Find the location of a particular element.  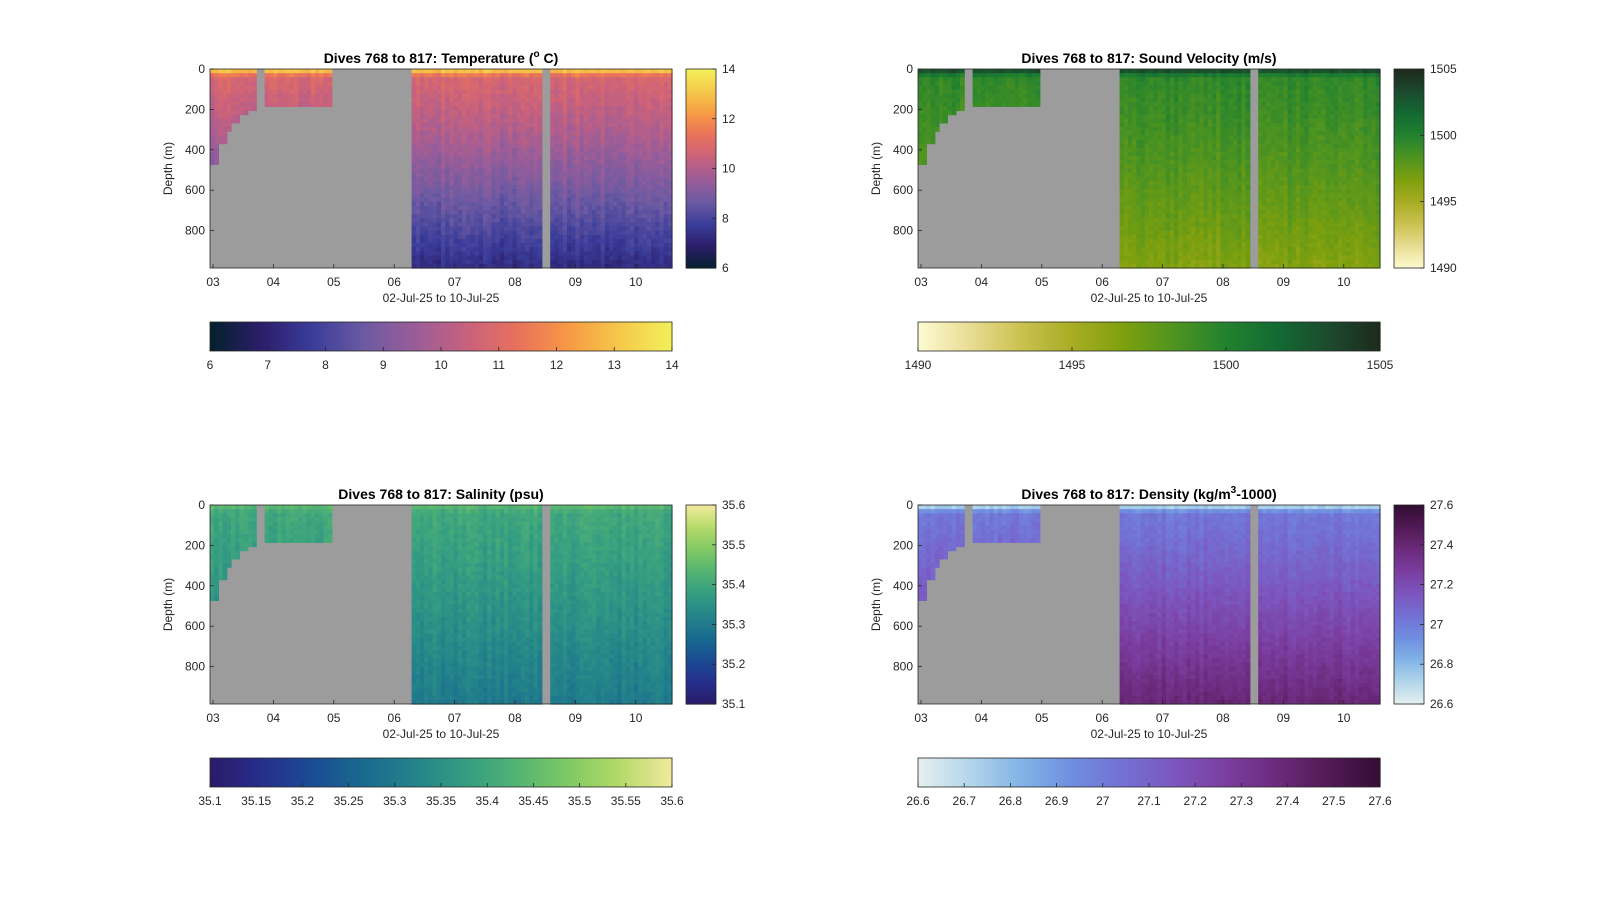

colorbar-tick-label: 12 is located at coordinates (729, 119).